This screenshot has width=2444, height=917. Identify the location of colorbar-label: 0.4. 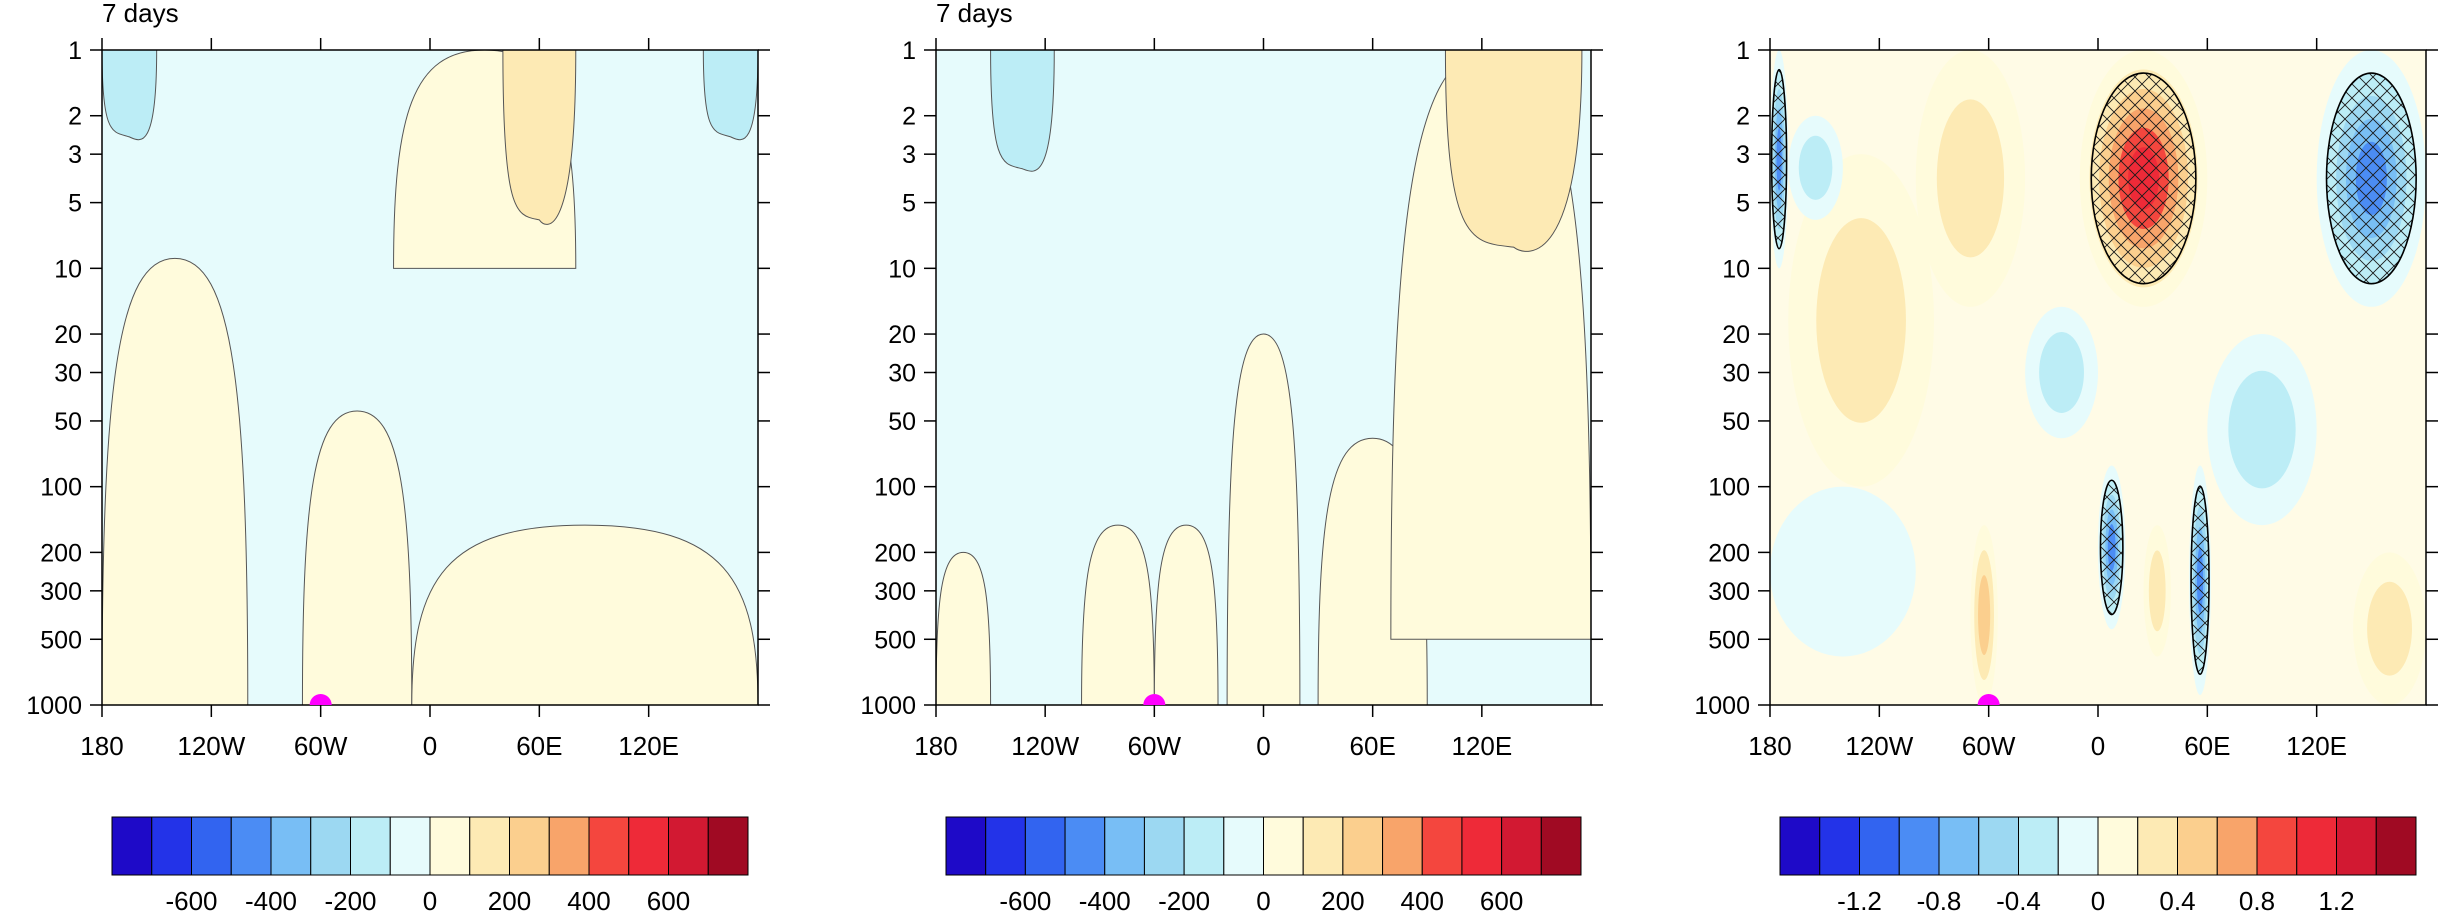
(2177, 901).